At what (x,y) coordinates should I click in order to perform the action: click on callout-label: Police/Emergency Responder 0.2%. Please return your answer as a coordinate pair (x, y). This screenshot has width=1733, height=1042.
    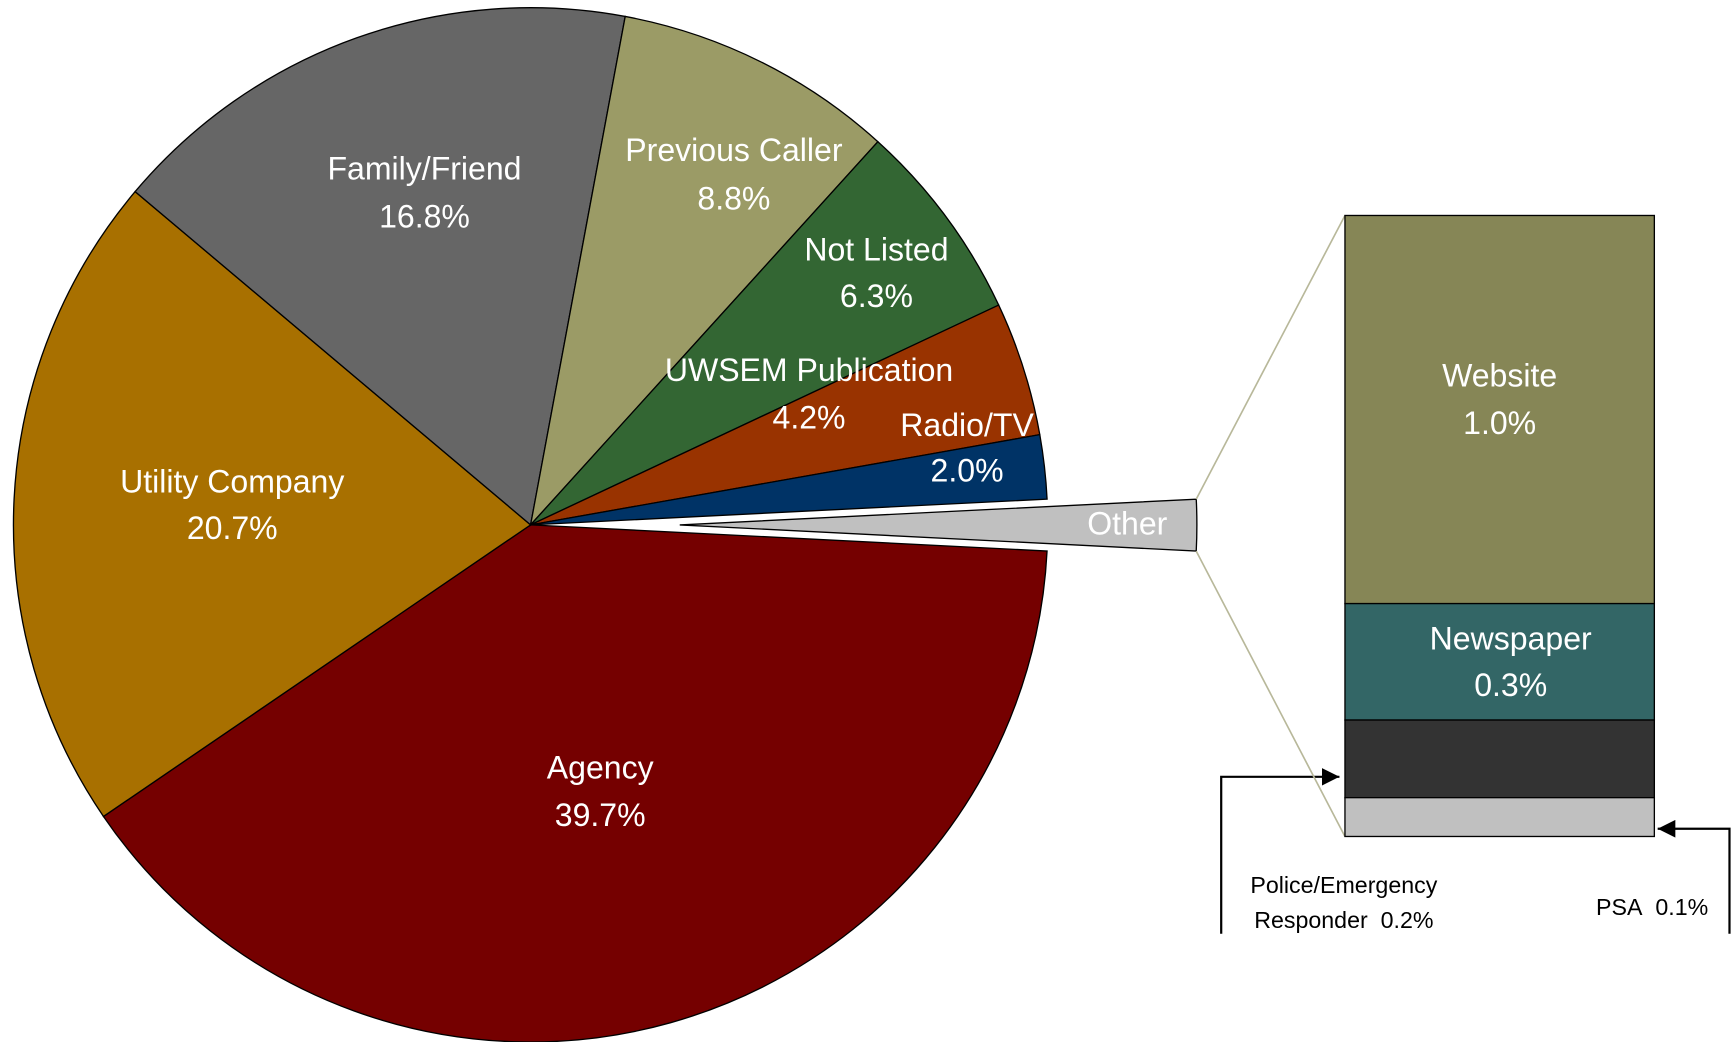
    Looking at the image, I should click on (1344, 903).